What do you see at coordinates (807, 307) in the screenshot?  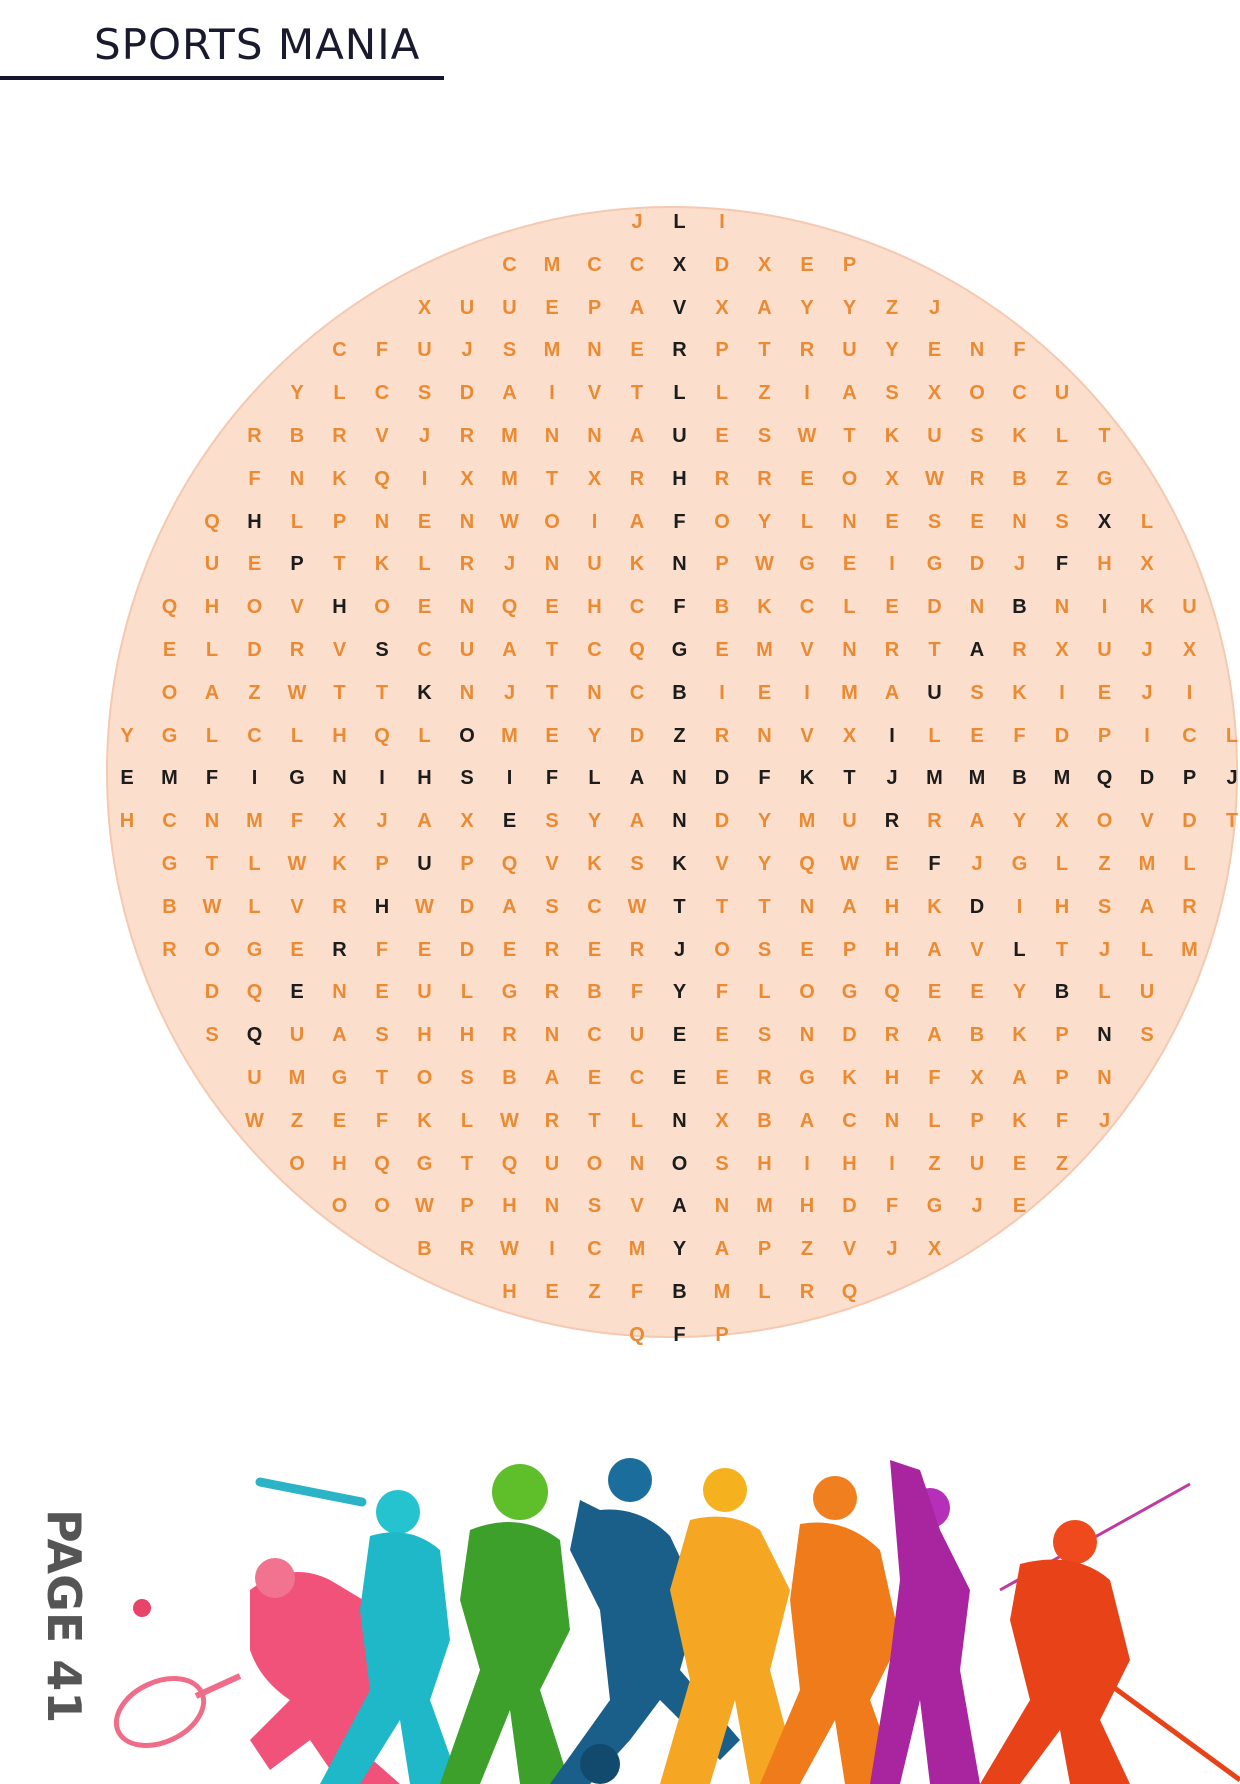 I see `grid-letter: Y` at bounding box center [807, 307].